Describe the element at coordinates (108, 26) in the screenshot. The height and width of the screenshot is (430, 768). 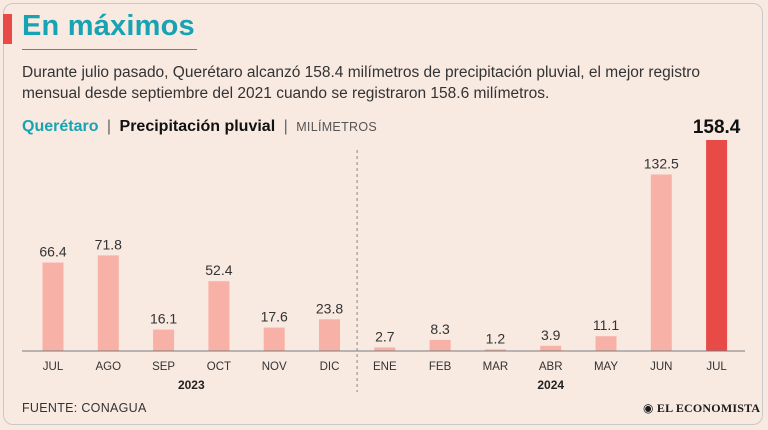
I see `chart-title: En máximos` at that location.